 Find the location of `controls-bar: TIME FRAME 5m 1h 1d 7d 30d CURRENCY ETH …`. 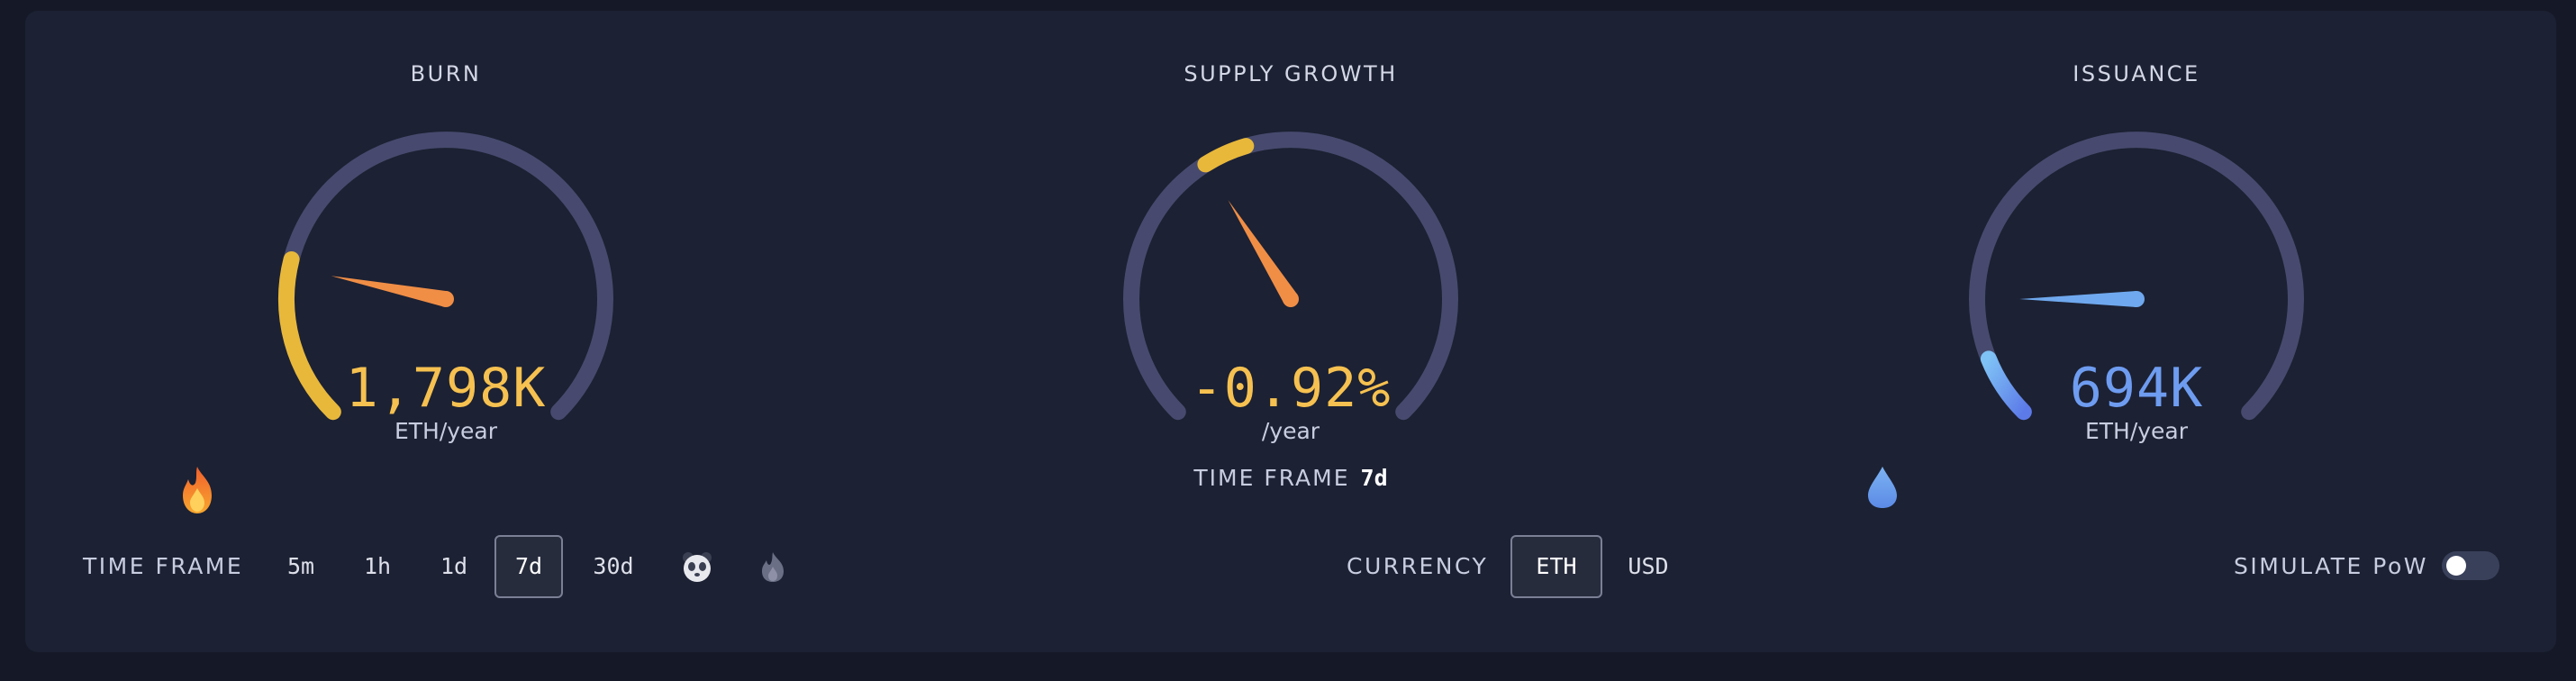

controls-bar: TIME FRAME 5m 1h 1d 7d 30d CURRENCY ETH … is located at coordinates (1290, 566).